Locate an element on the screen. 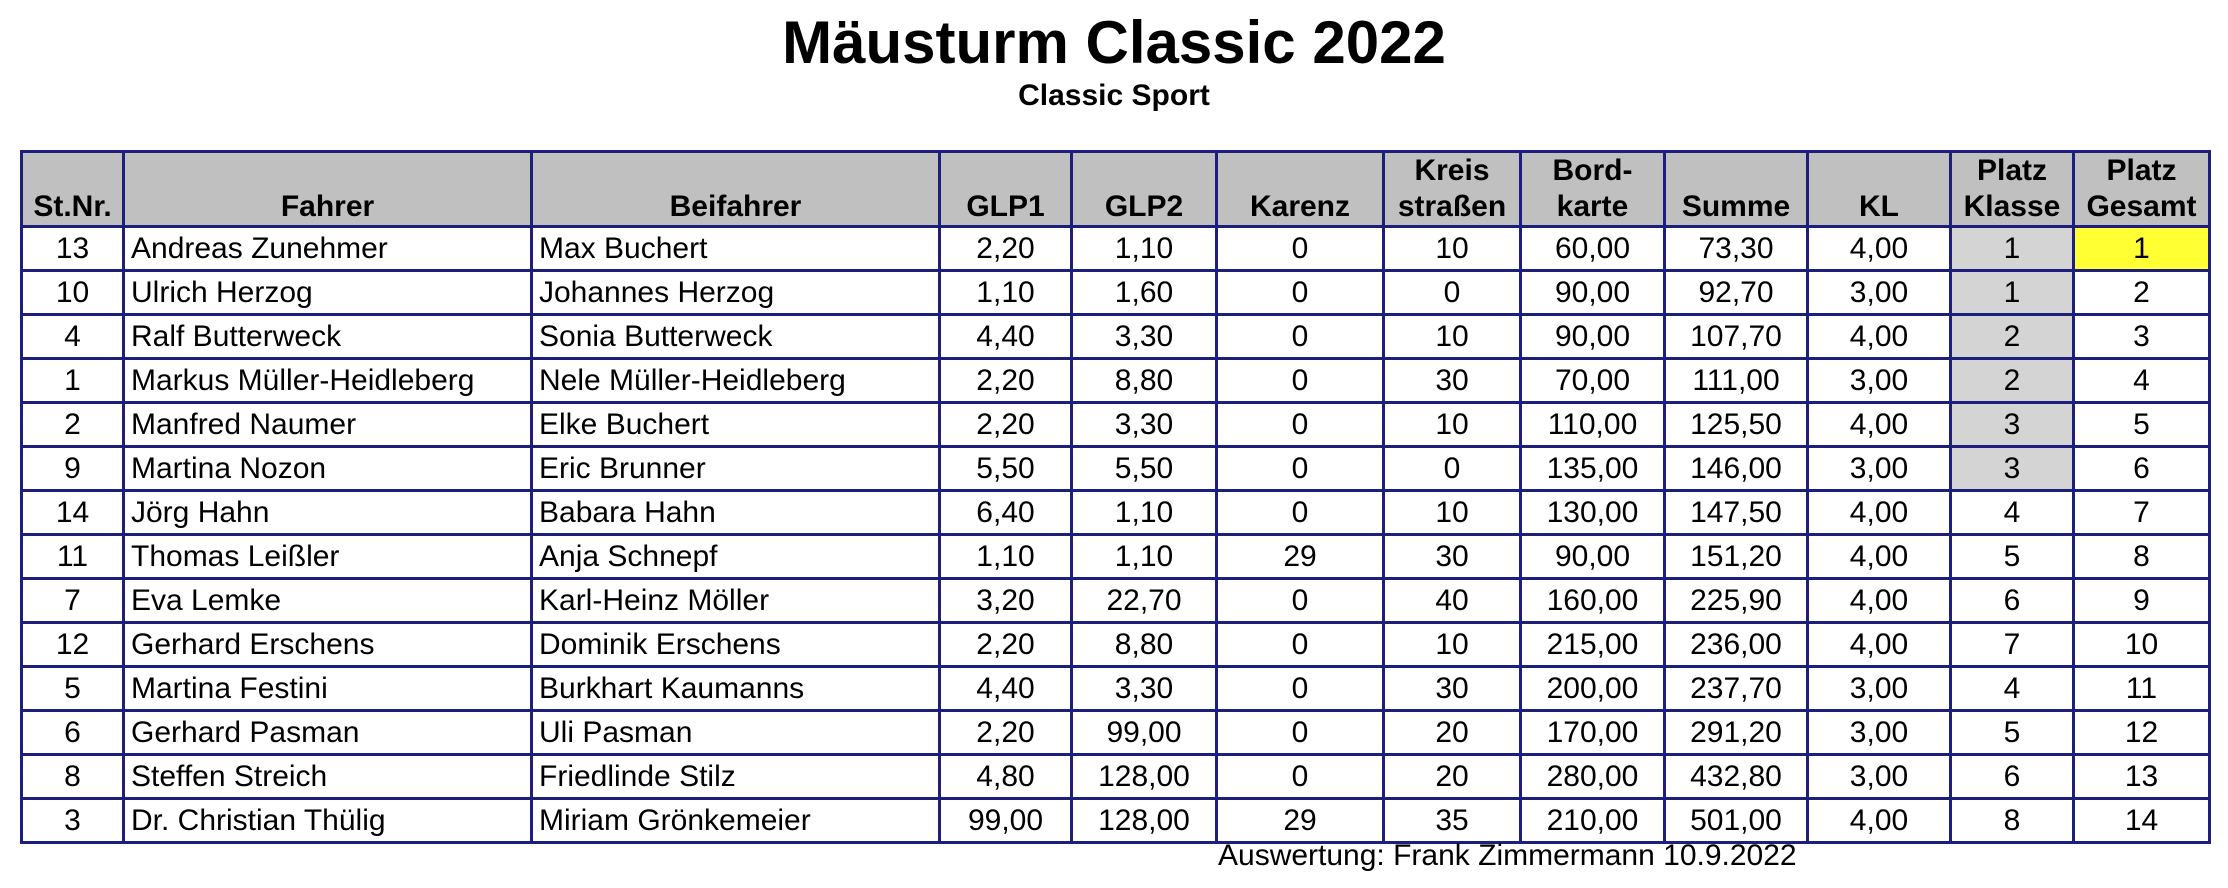 The width and height of the screenshot is (2228, 888). cell-fahrer: Ralf Butterweck is located at coordinates (327, 336).